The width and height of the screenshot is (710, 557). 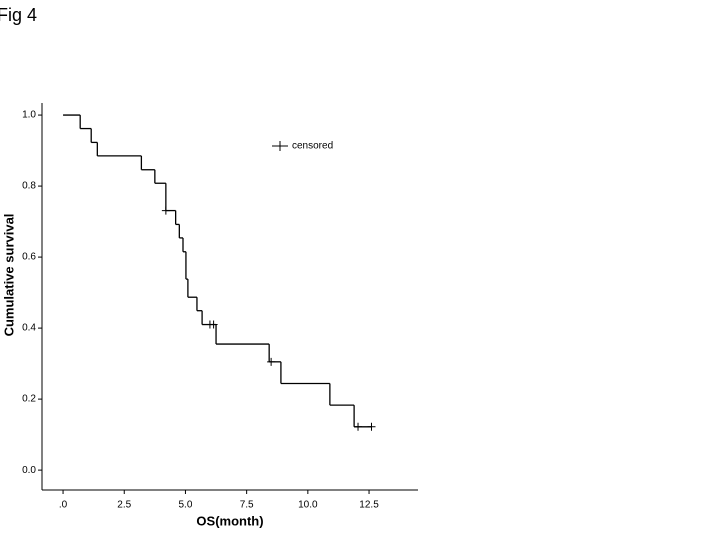 I want to click on y-tick-label: 0.4, so click(x=29, y=328).